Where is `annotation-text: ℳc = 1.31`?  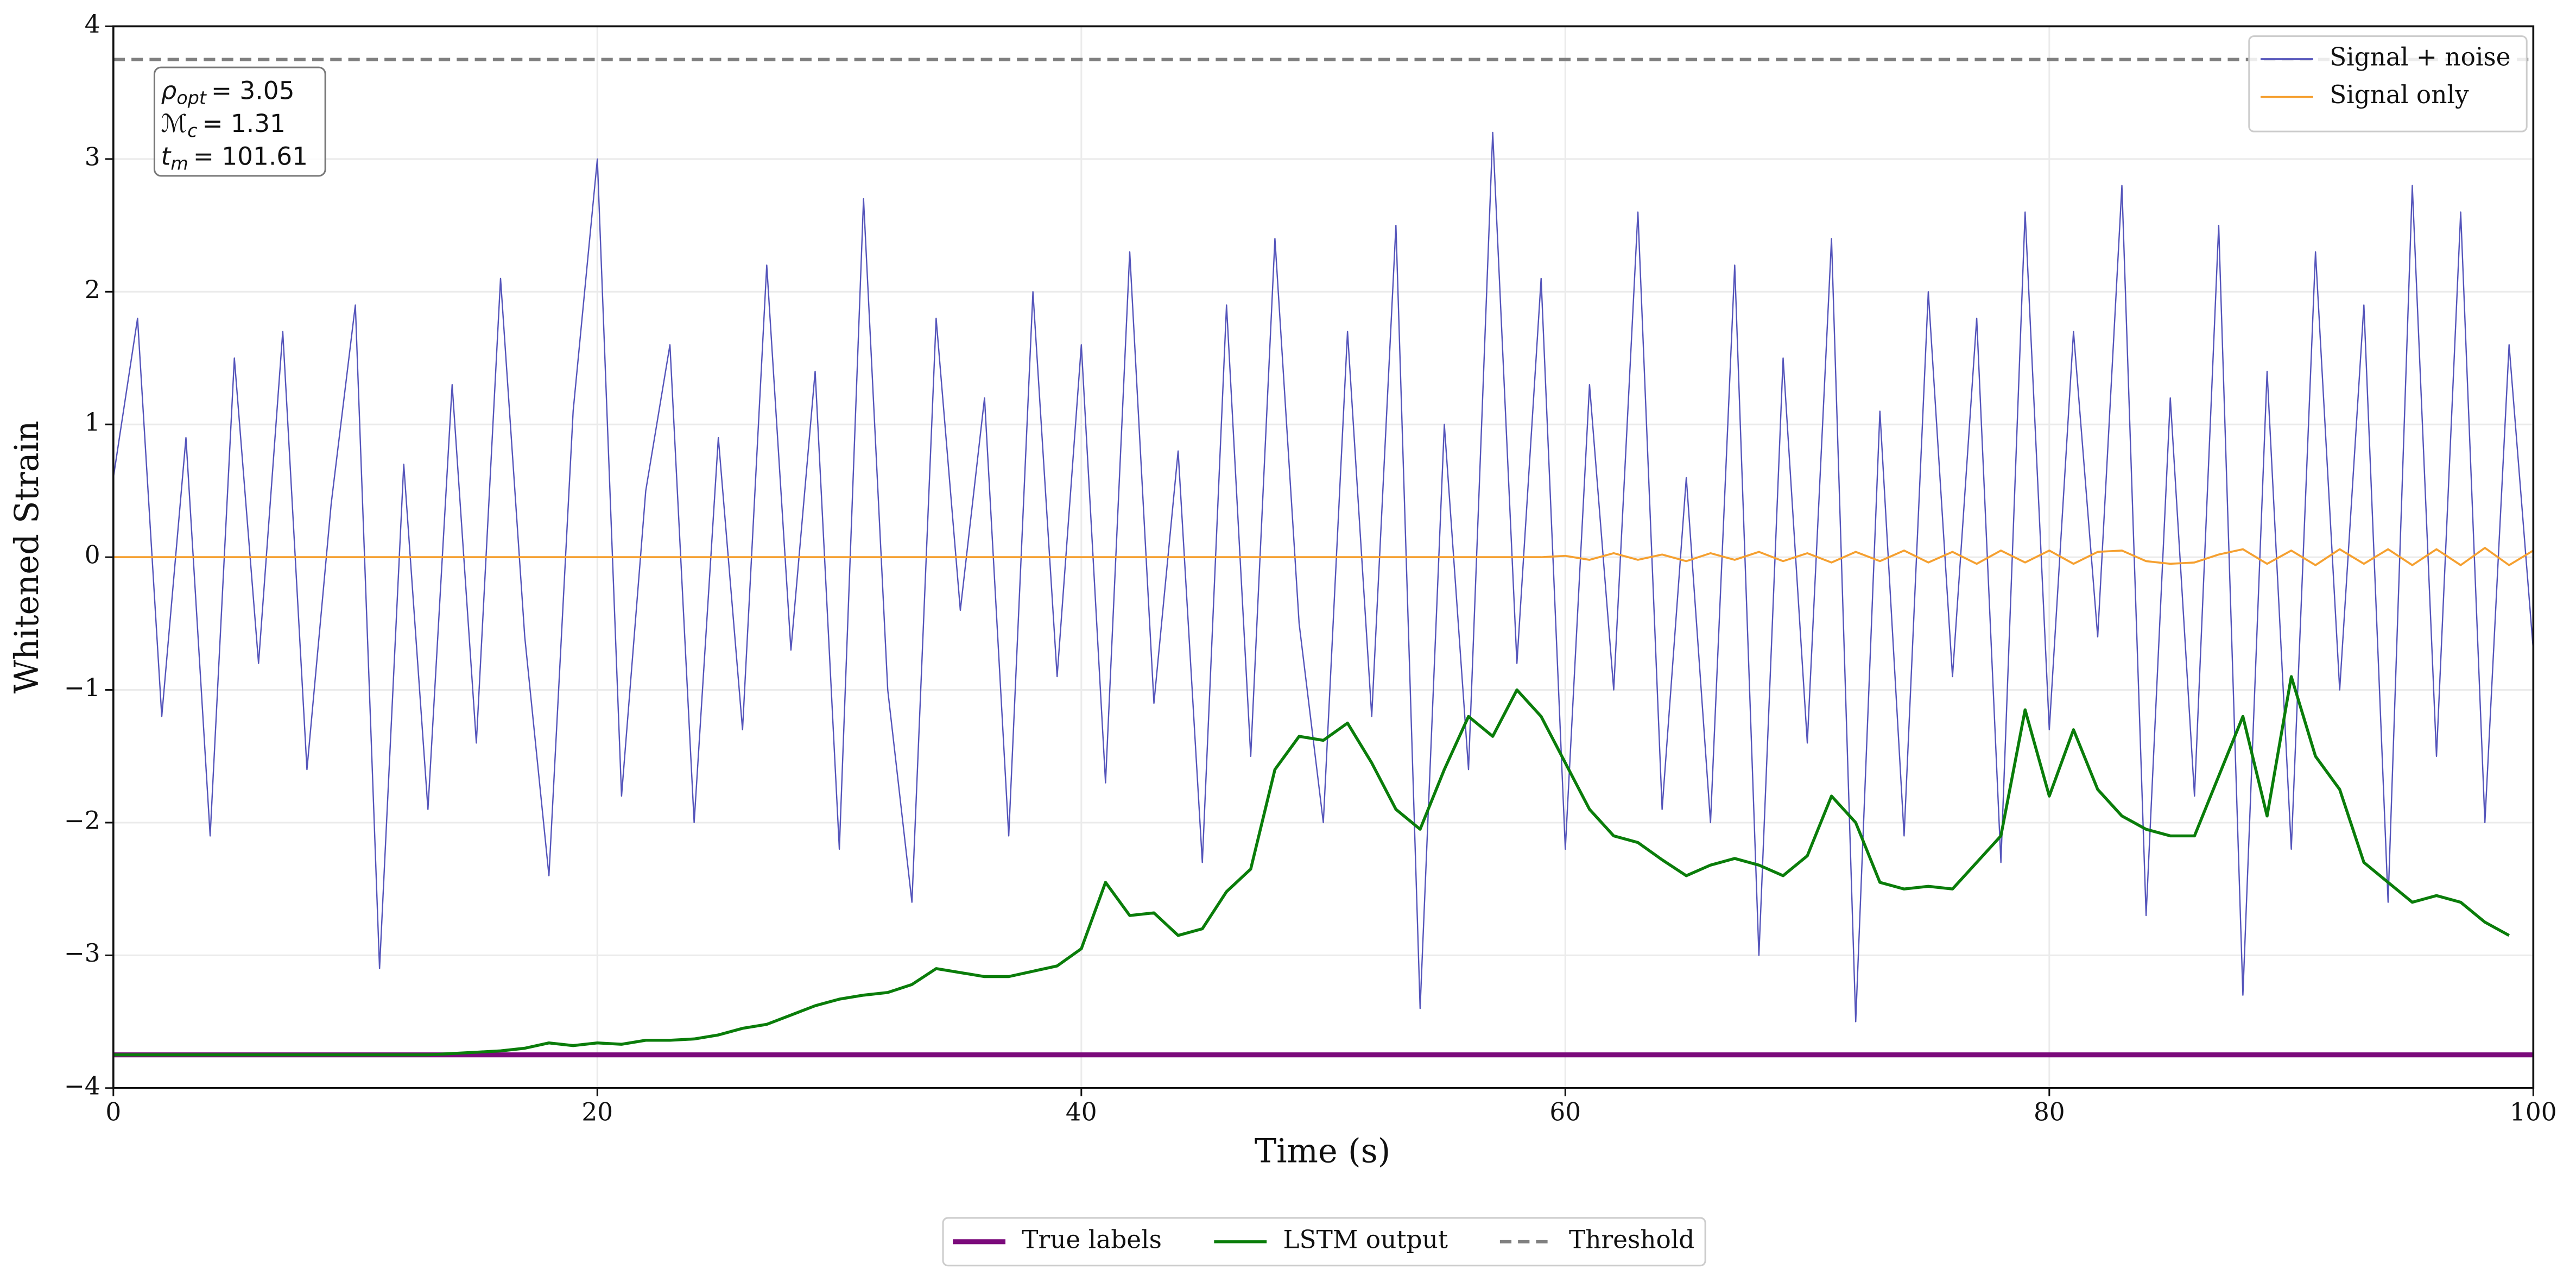 annotation-text: ℳc = 1.31 is located at coordinates (223, 125).